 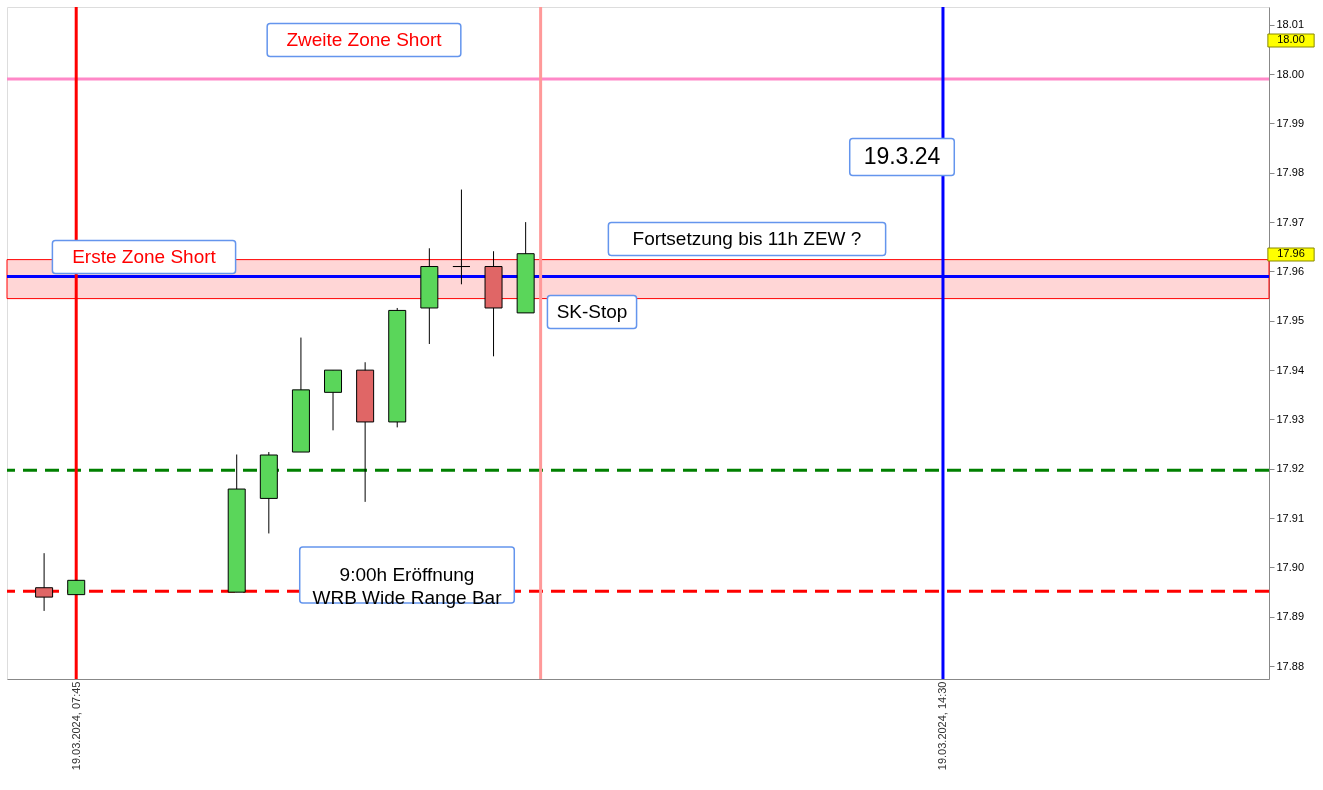 I want to click on y-tick-label: 17.90, so click(x=1290, y=566).